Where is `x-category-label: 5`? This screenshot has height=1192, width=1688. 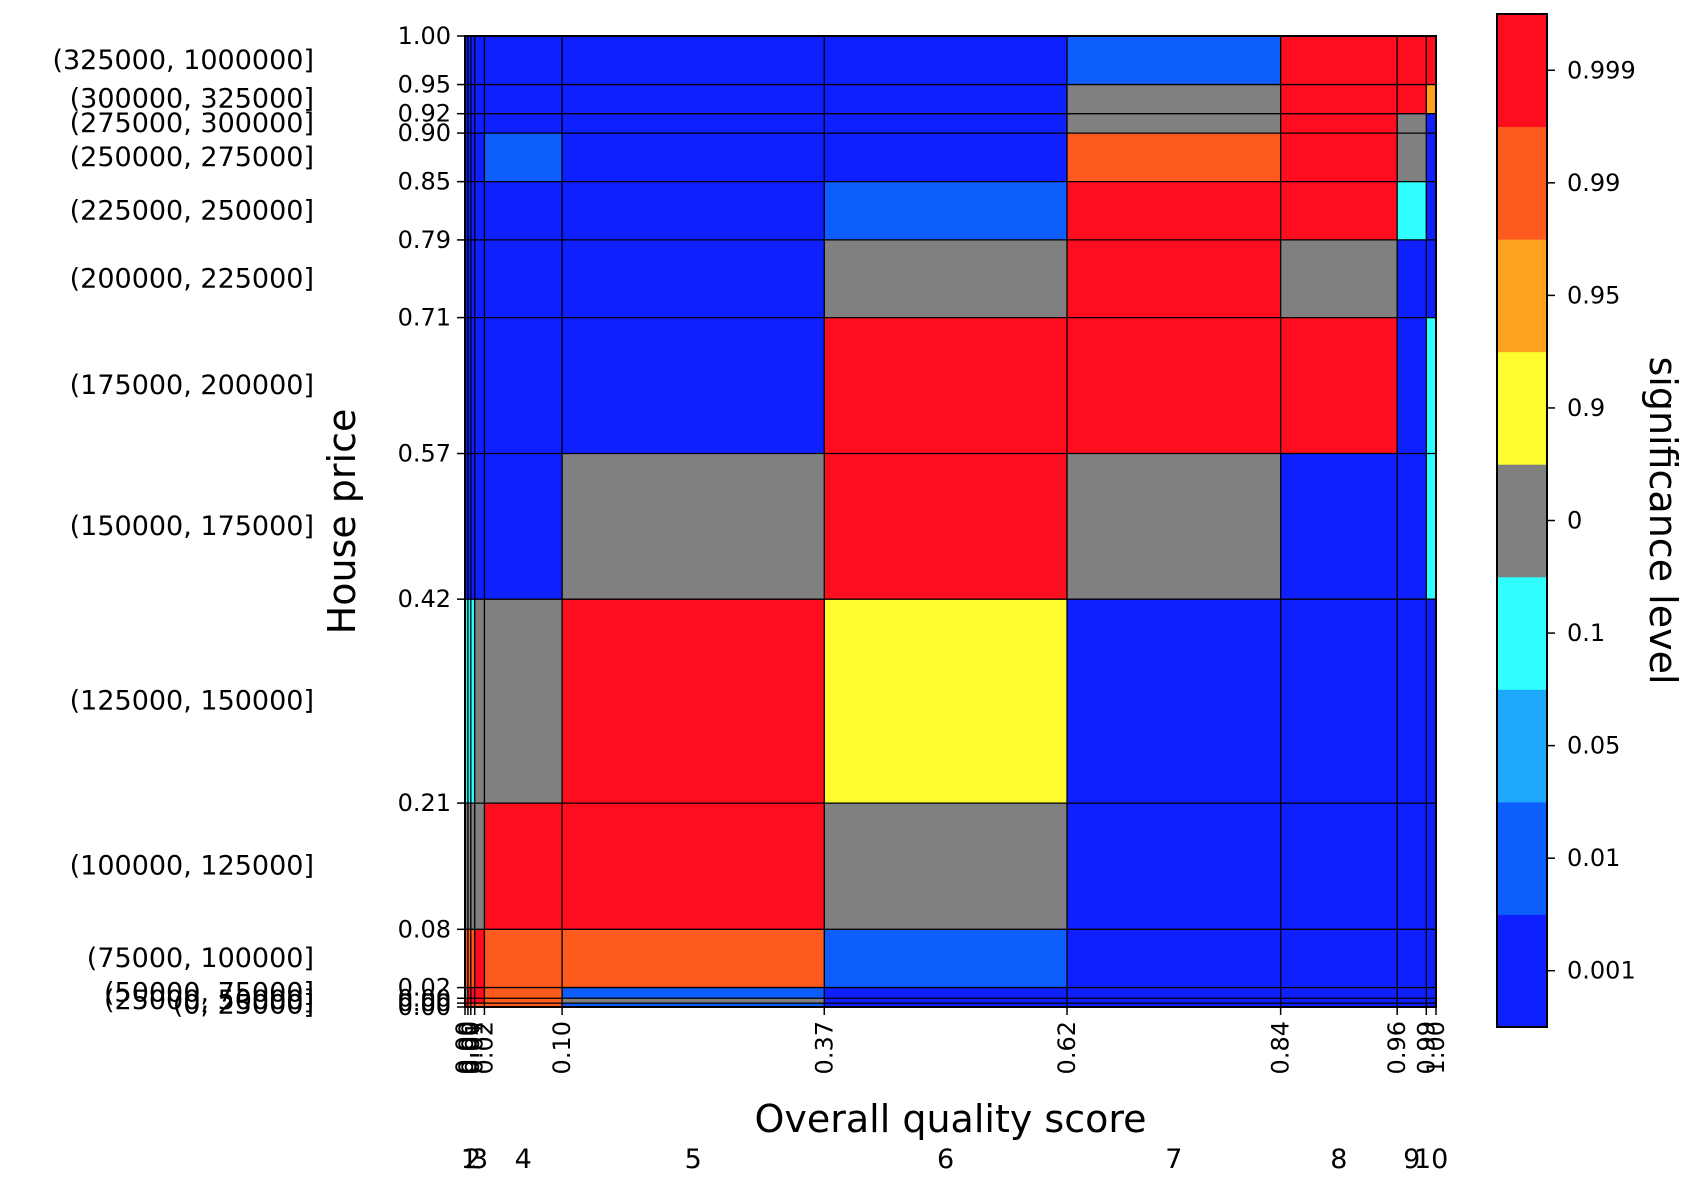 x-category-label: 5 is located at coordinates (693, 1159).